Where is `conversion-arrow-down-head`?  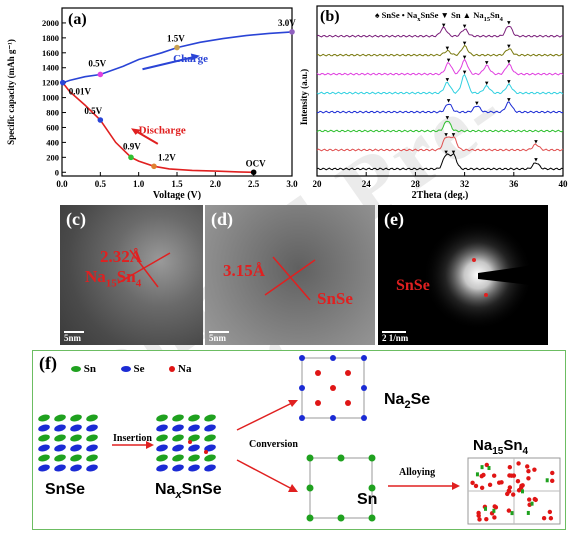
conversion-arrow-down-head is located at coordinates (293, 488).